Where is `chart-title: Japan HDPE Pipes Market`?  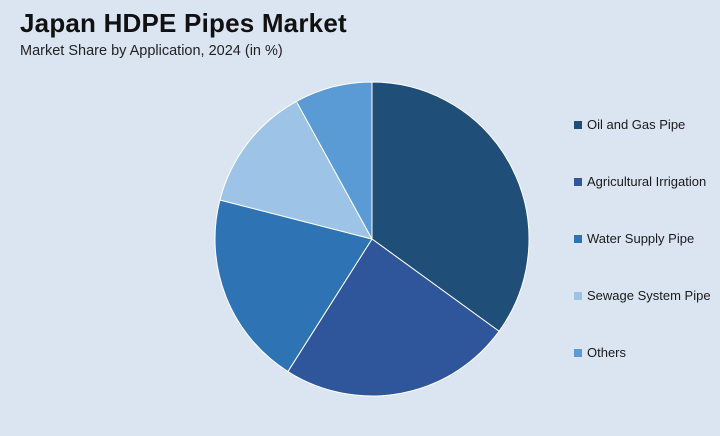 chart-title: Japan HDPE Pipes Market is located at coordinates (183, 23).